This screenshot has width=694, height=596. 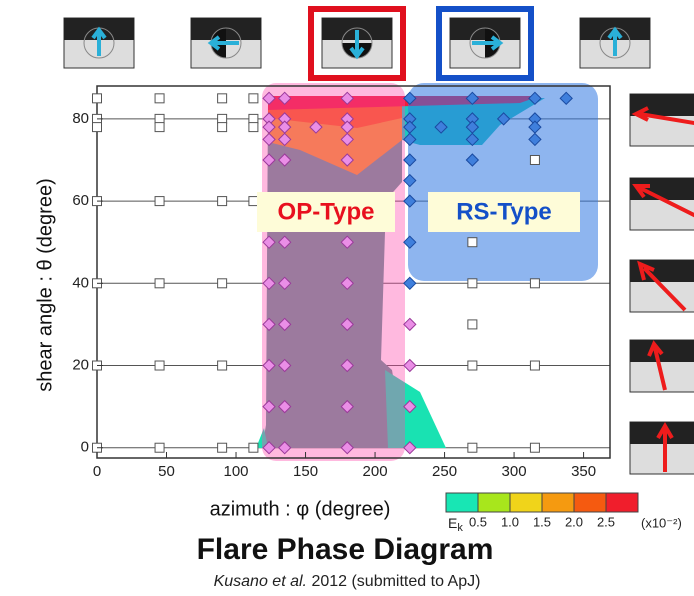 What do you see at coordinates (45, 284) in the screenshot?
I see `y-axis-label: shear angle : θ (degree)` at bounding box center [45, 284].